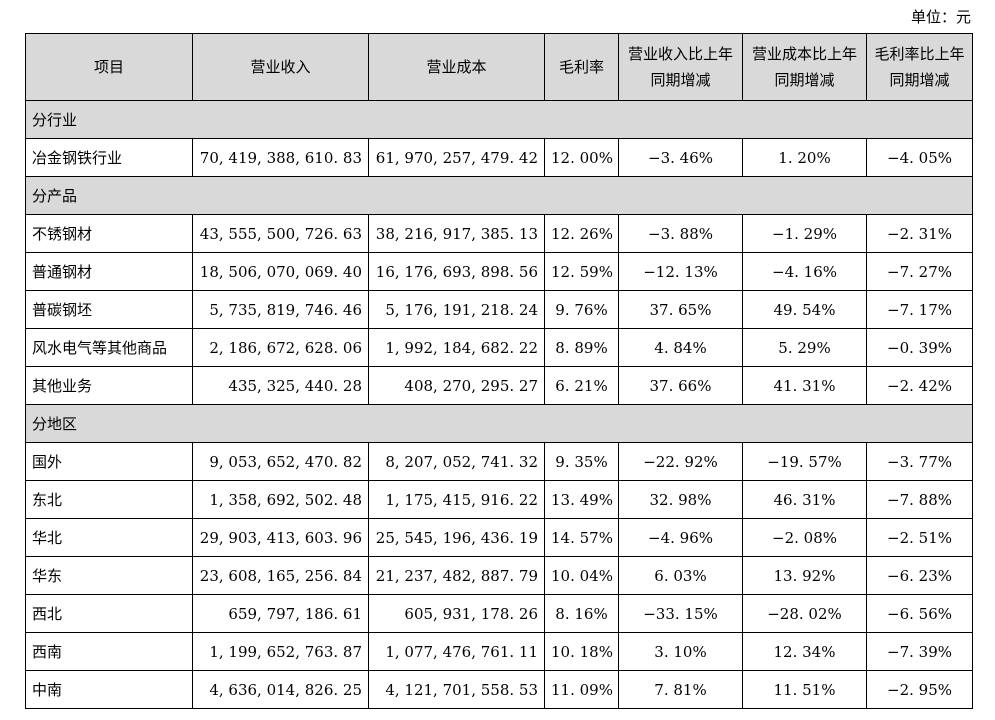 This screenshot has width=995, height=720. I want to click on item-name-cell: 其他业务, so click(109, 385).